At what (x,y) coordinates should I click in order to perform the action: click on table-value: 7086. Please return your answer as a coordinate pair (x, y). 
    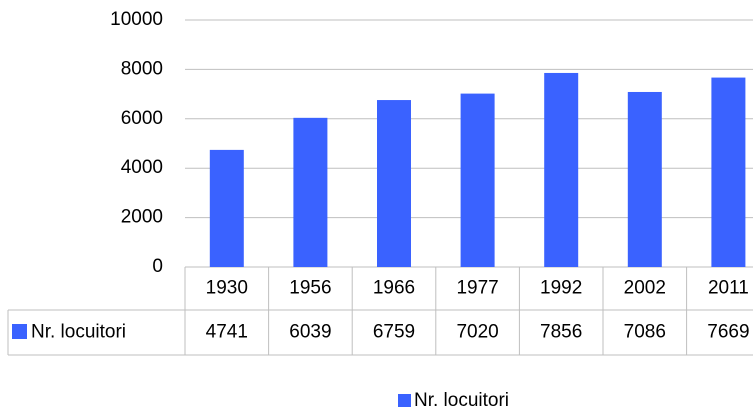
    Looking at the image, I should click on (645, 332).